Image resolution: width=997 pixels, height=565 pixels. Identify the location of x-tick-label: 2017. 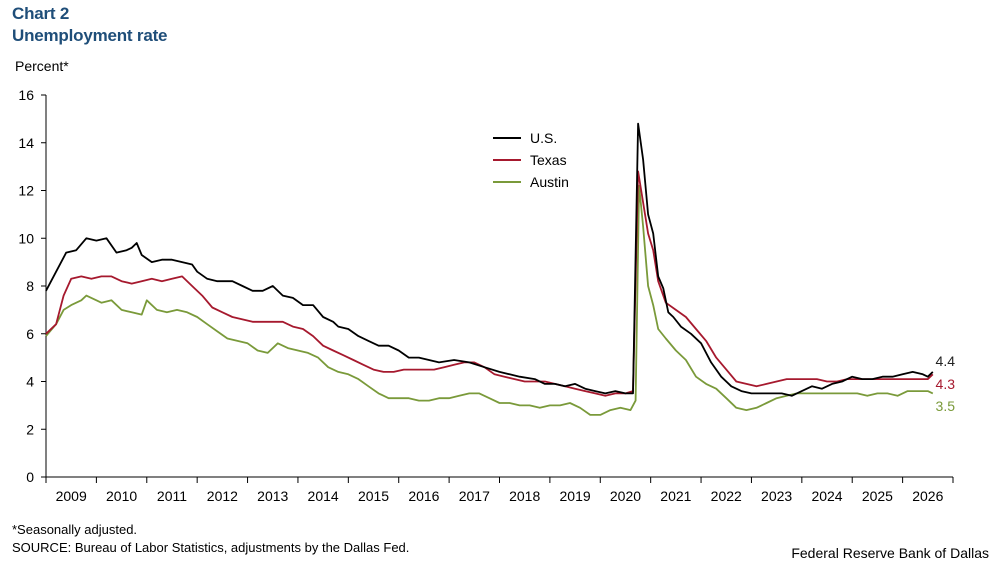
(474, 496).